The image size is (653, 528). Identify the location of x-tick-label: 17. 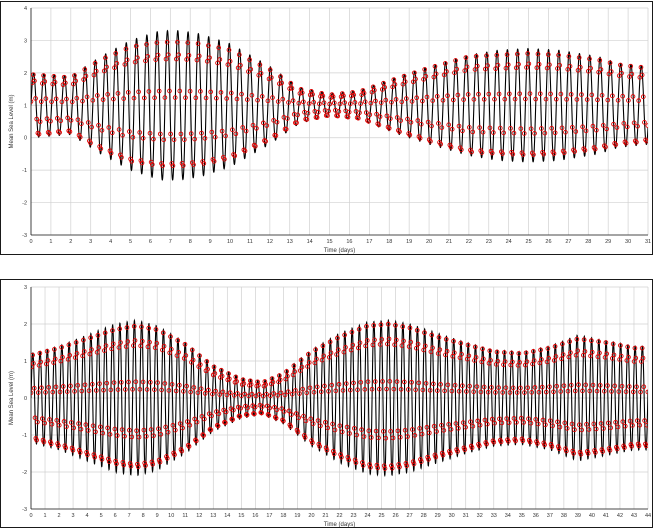
(369, 242).